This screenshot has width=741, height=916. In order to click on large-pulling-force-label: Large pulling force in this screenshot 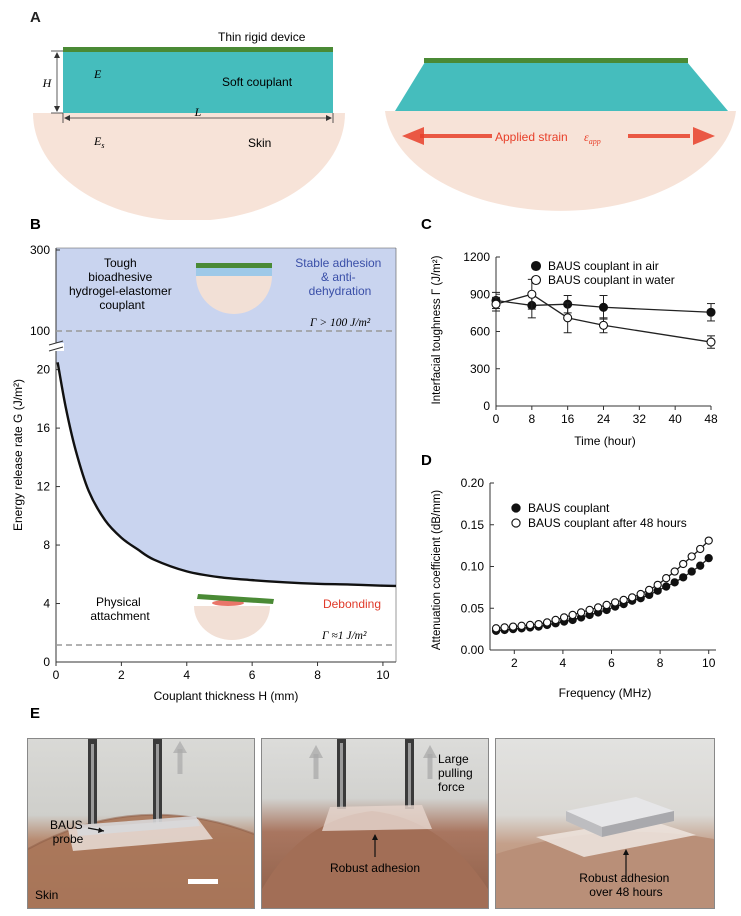, I will do `click(457, 773)`.